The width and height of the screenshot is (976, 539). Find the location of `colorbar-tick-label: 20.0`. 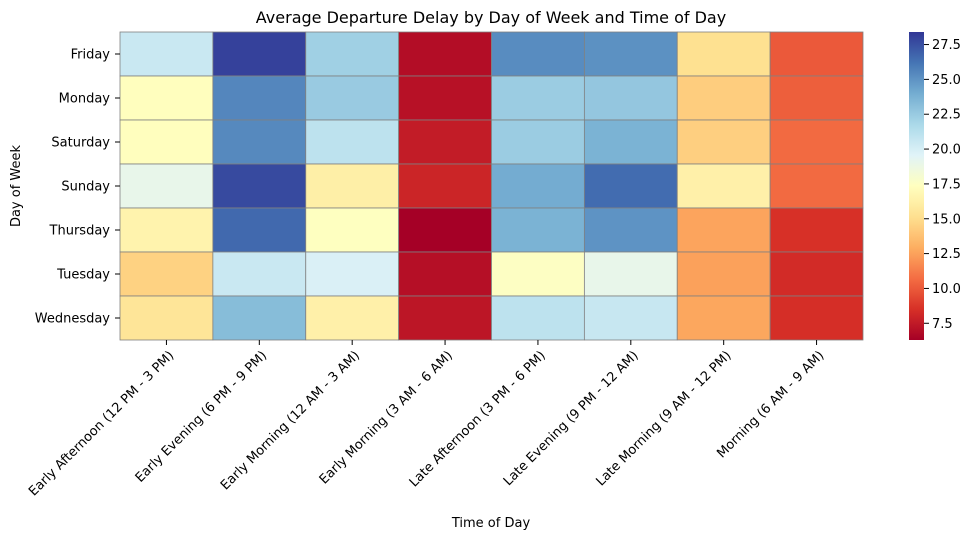

colorbar-tick-label: 20.0 is located at coordinates (946, 150).